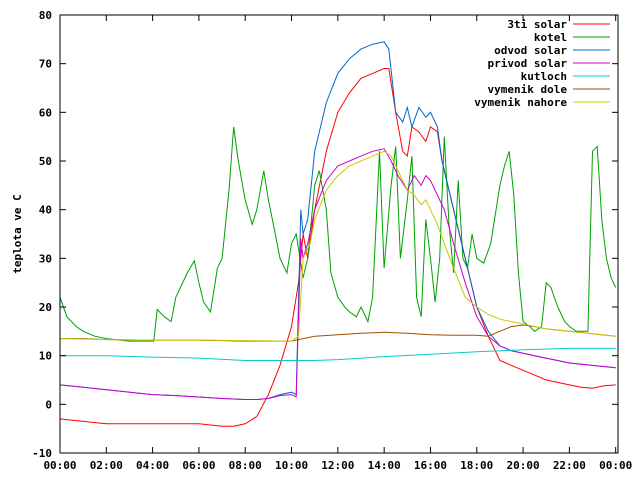  What do you see at coordinates (45, 161) in the screenshot?
I see `y-tick-label: 50` at bounding box center [45, 161].